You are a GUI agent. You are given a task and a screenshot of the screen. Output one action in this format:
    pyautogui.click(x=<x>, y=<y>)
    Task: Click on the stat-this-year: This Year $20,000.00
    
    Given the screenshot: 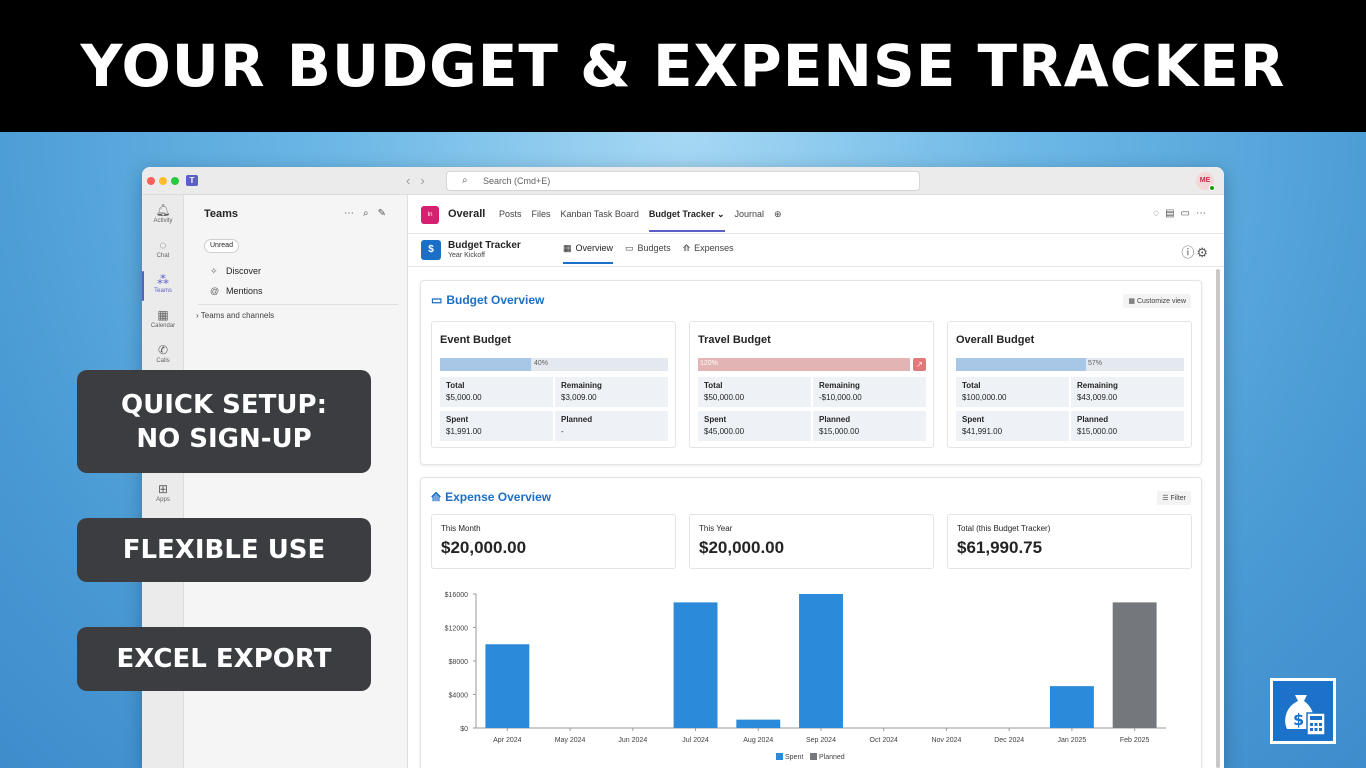 What is the action you would take?
    pyautogui.click(x=811, y=541)
    